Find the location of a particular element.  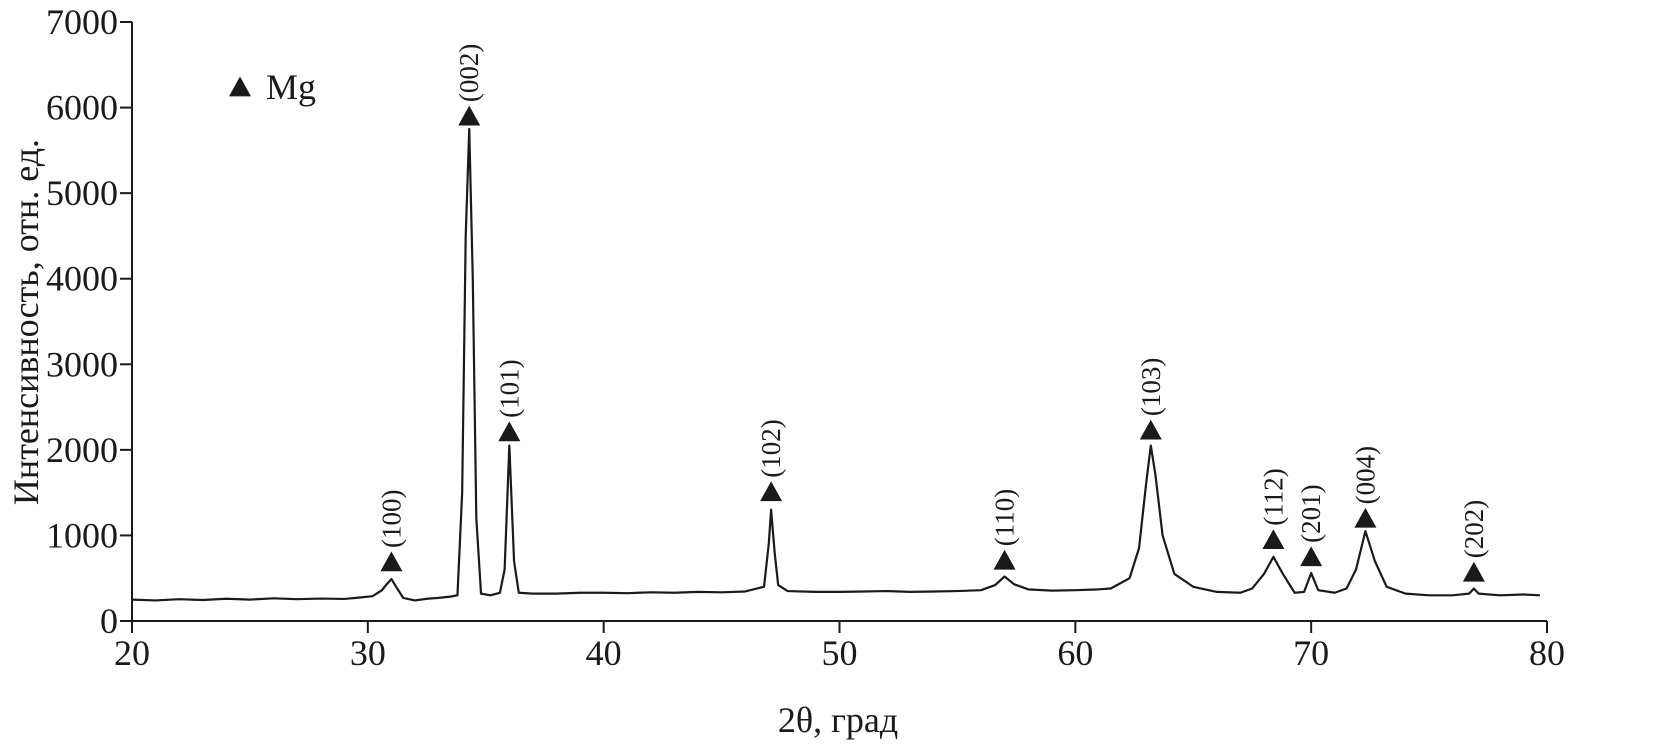

y-axis-label: Интенсивность, отн. ед. is located at coordinates (26, 322).